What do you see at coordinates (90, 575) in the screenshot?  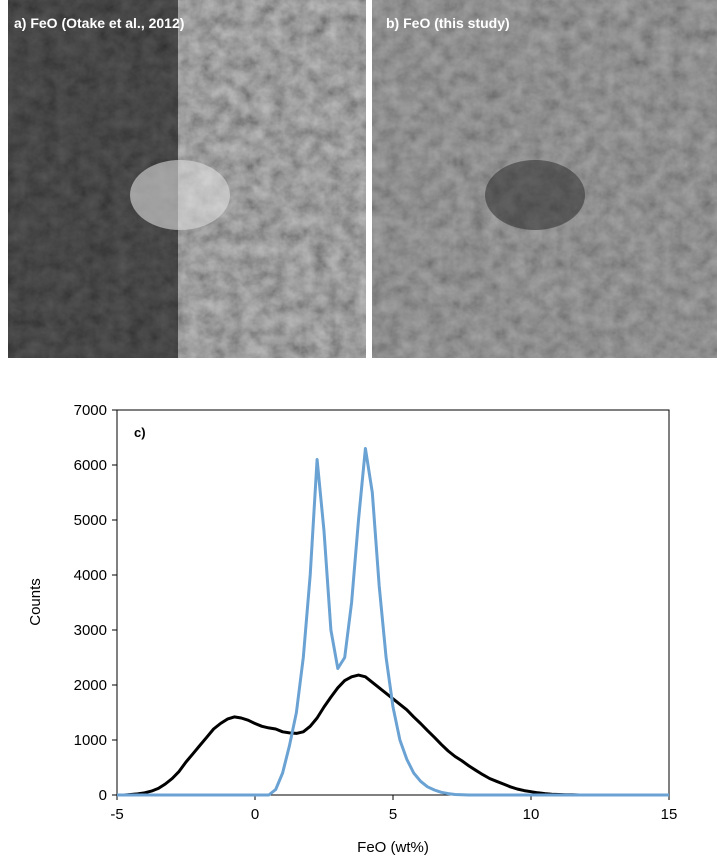 I see `y-tick-label: 4000` at bounding box center [90, 575].